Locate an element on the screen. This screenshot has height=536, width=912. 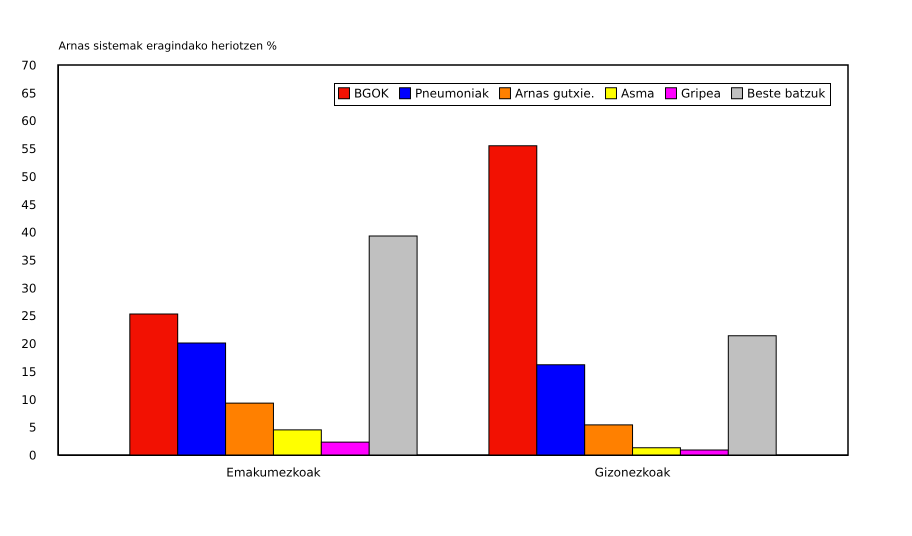
y-tick-label: 55 is located at coordinates (28, 149).